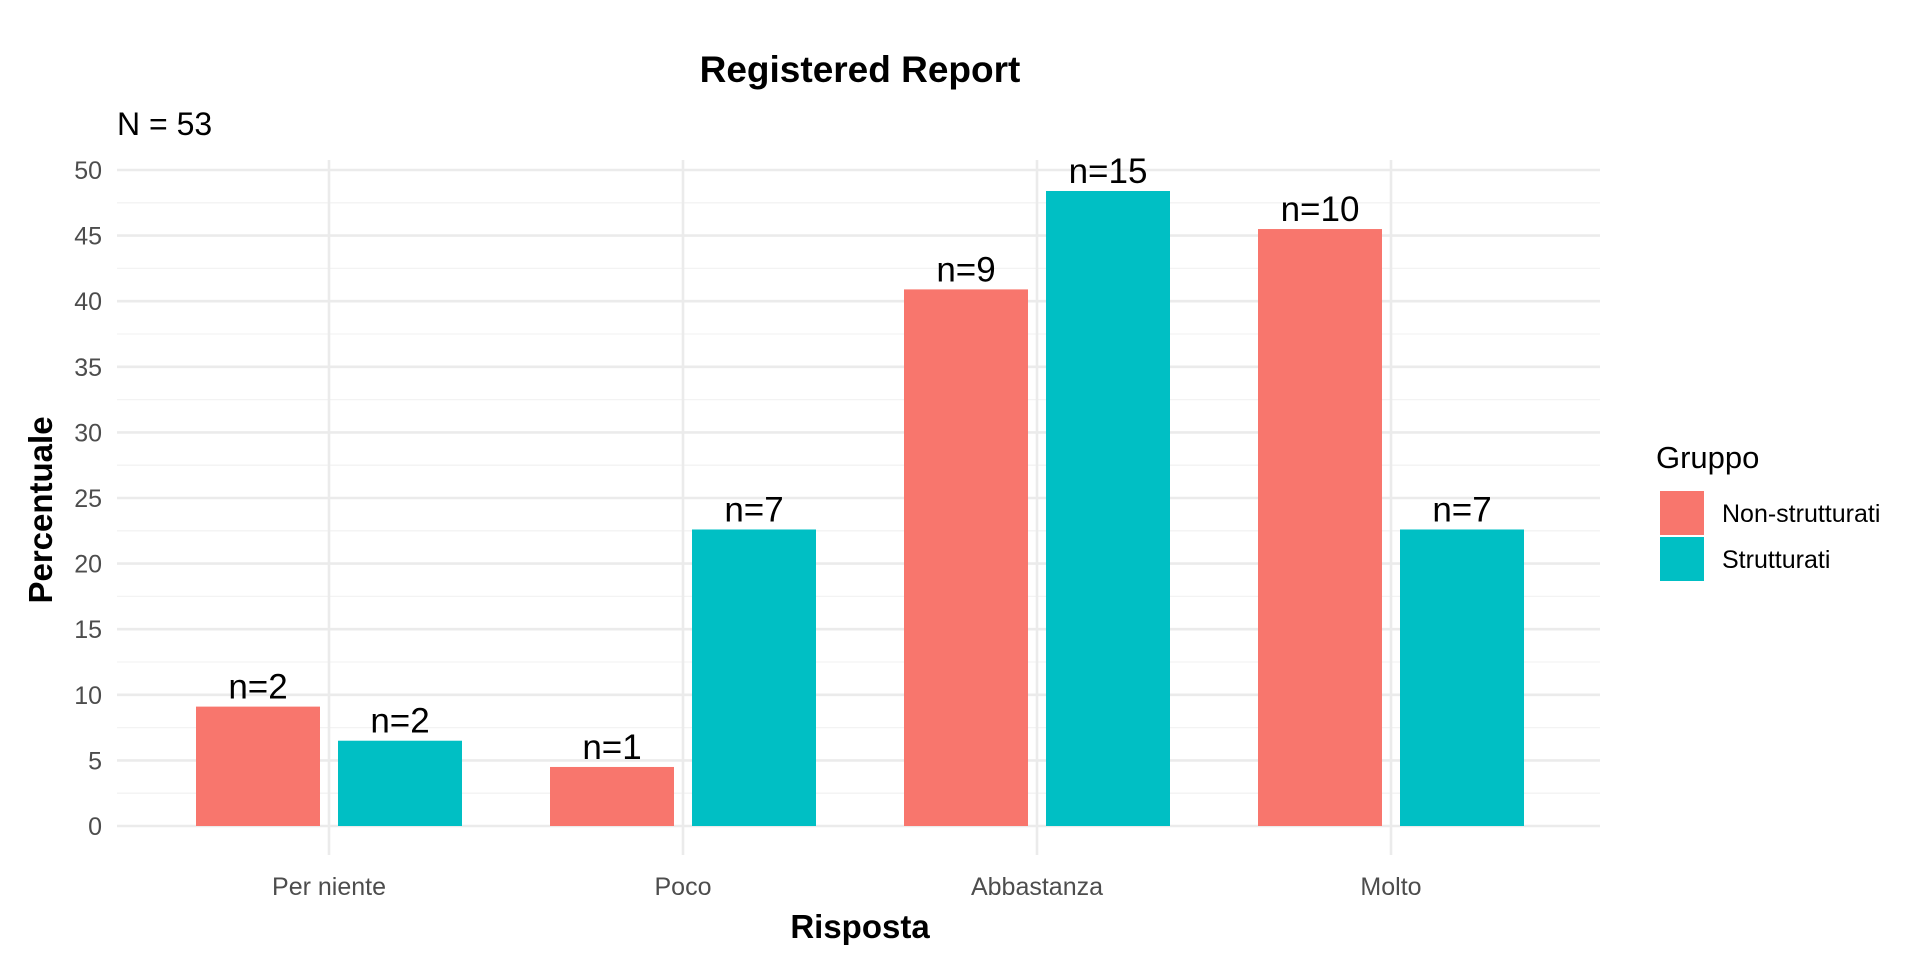  Describe the element at coordinates (847, 887) in the screenshot. I see `x-axis-ticks: Per niente Poco Abbastanza Molto` at that location.